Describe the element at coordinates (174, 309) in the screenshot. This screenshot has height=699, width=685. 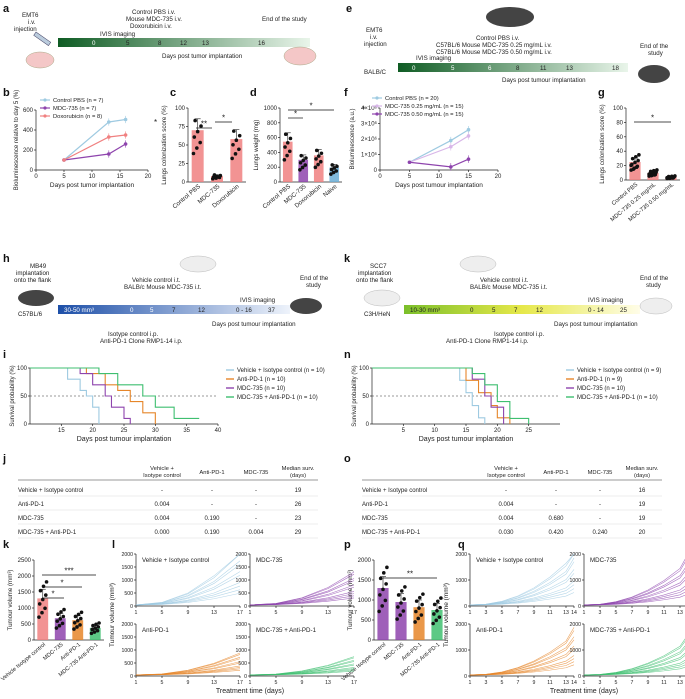
I see `timeline-bar-h` at that location.